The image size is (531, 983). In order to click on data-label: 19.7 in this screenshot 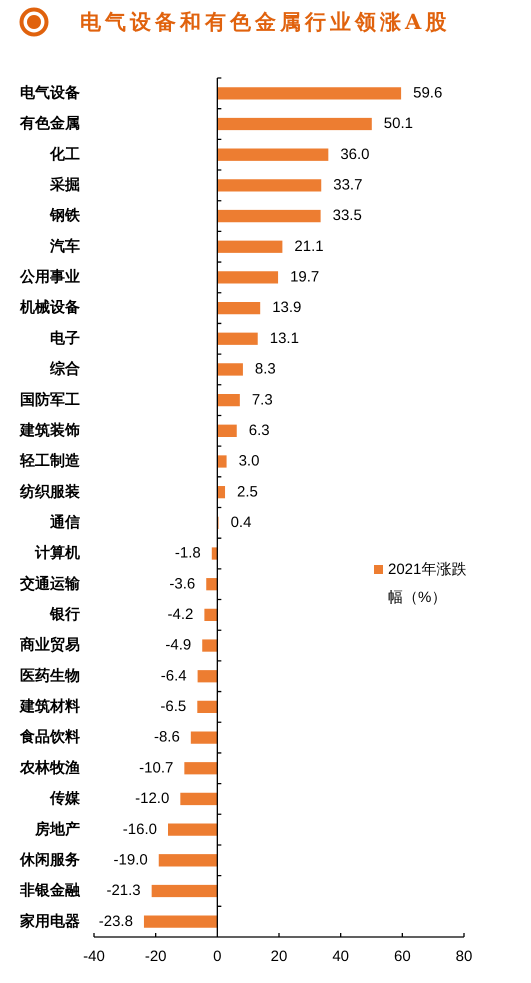, I will do `click(305, 277)`.